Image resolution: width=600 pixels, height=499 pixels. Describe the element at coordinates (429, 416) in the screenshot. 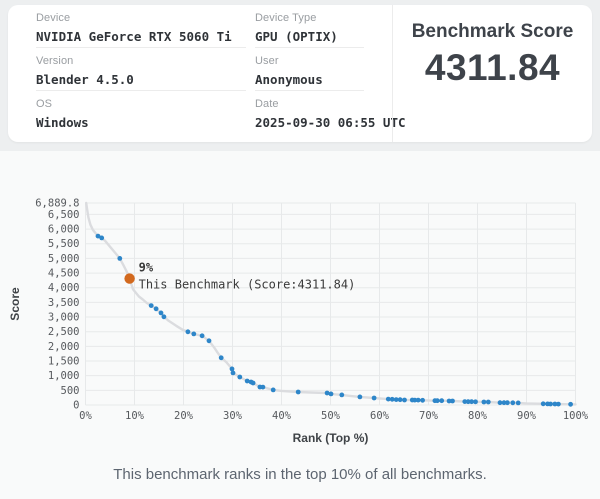

I see `x-tick-label: 70%` at that location.